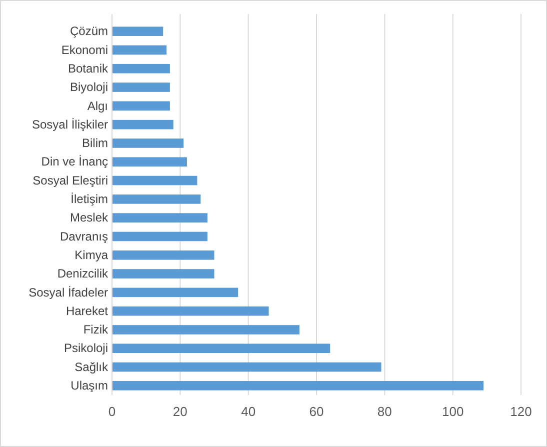 This screenshot has height=447, width=547. I want to click on x-tick-label: 100, so click(453, 412).